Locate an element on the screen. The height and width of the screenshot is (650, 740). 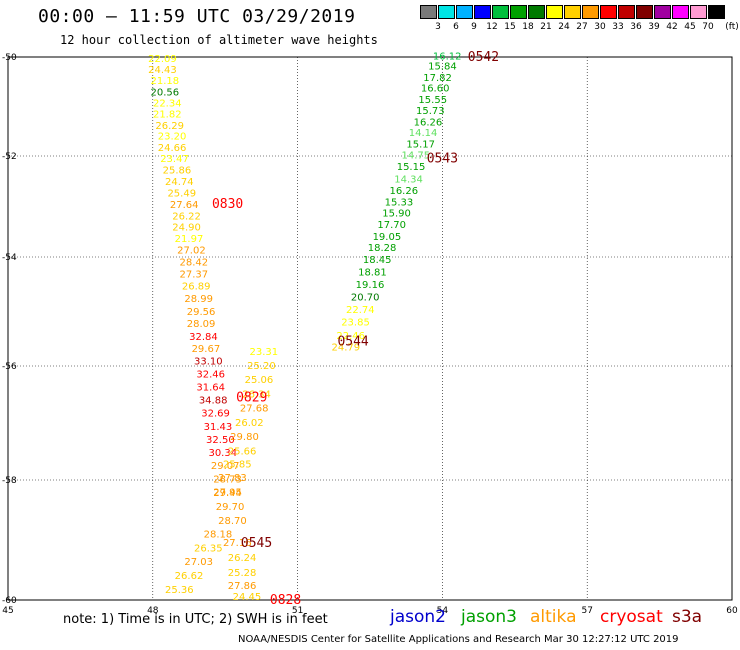
wave-height-label: 25.49 is located at coordinates (181, 193).